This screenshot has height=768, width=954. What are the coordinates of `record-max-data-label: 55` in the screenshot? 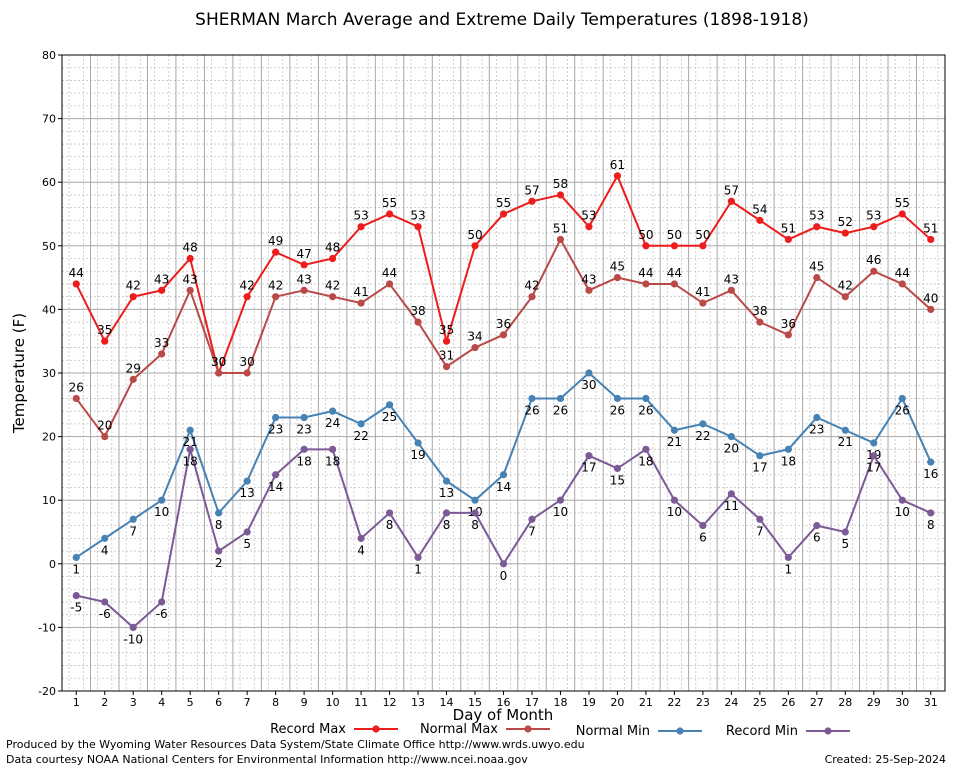 It's located at (389, 203).